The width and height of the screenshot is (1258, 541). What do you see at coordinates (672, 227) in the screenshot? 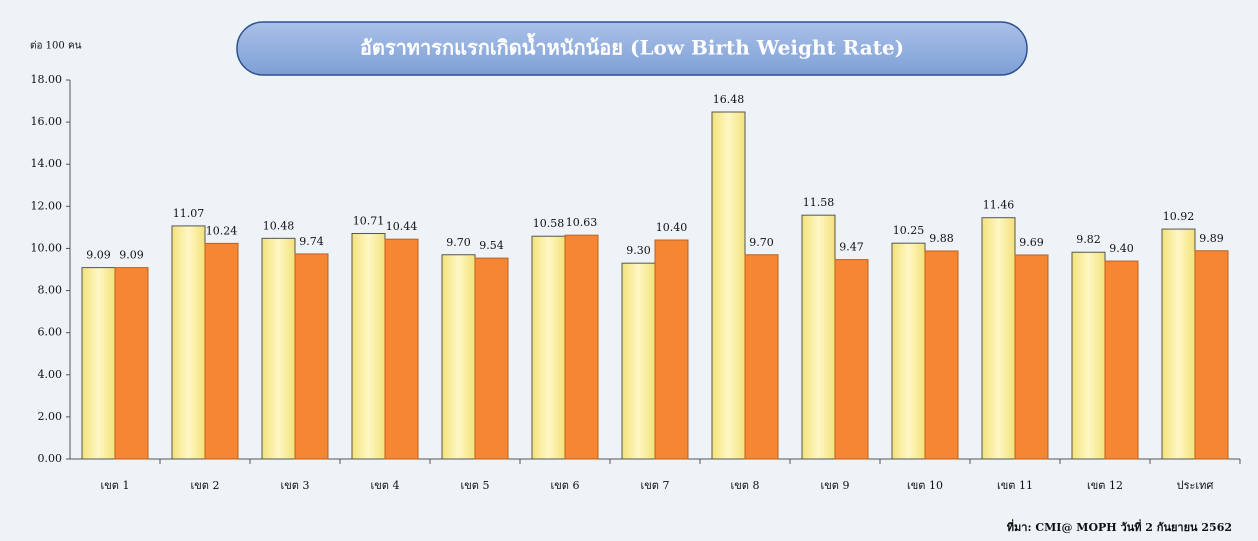
I see `value-label: 10.40` at bounding box center [672, 227].